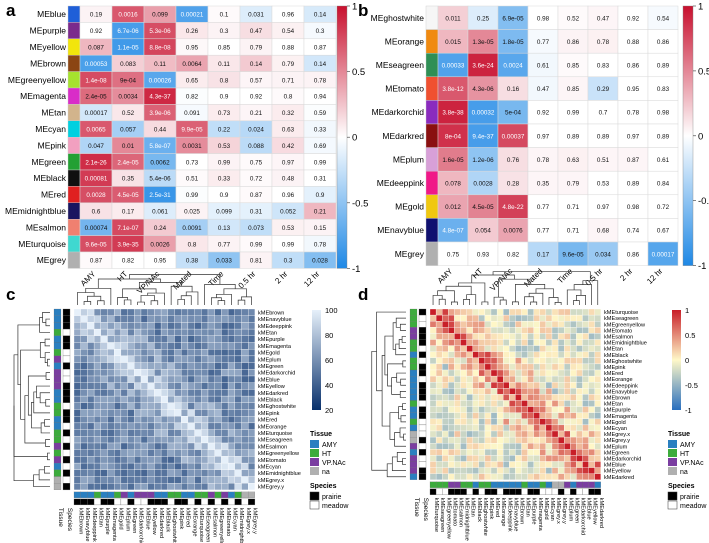 This screenshot has width=709, height=543. I want to click on panel-d-species-row, so click(422, 373).